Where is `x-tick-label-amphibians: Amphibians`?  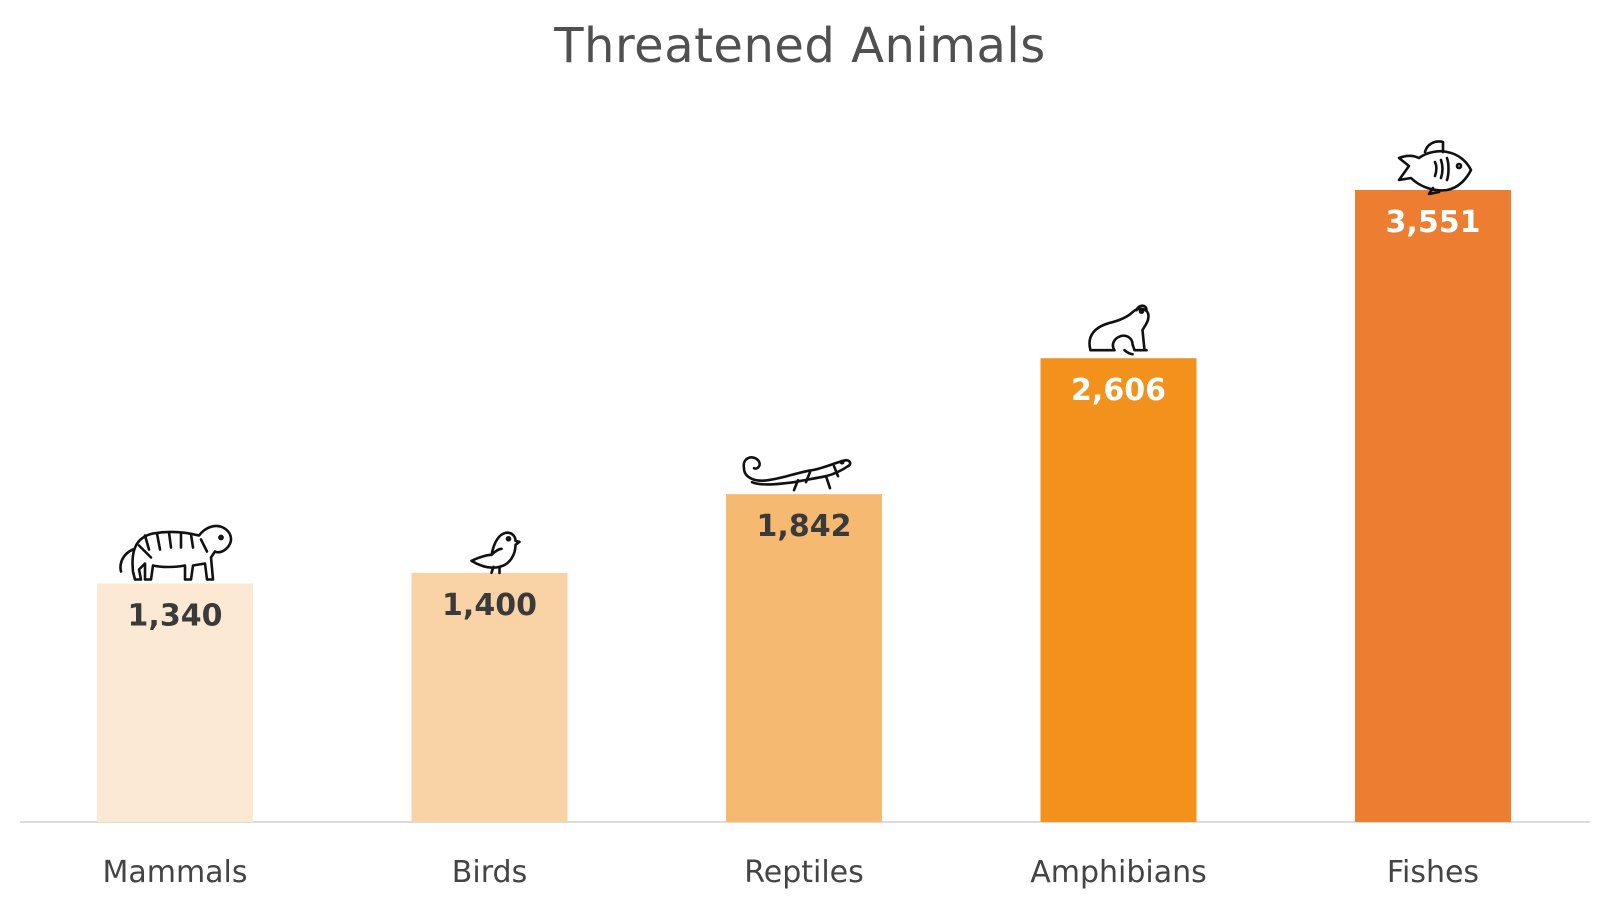 x-tick-label-amphibians: Amphibians is located at coordinates (1118, 872).